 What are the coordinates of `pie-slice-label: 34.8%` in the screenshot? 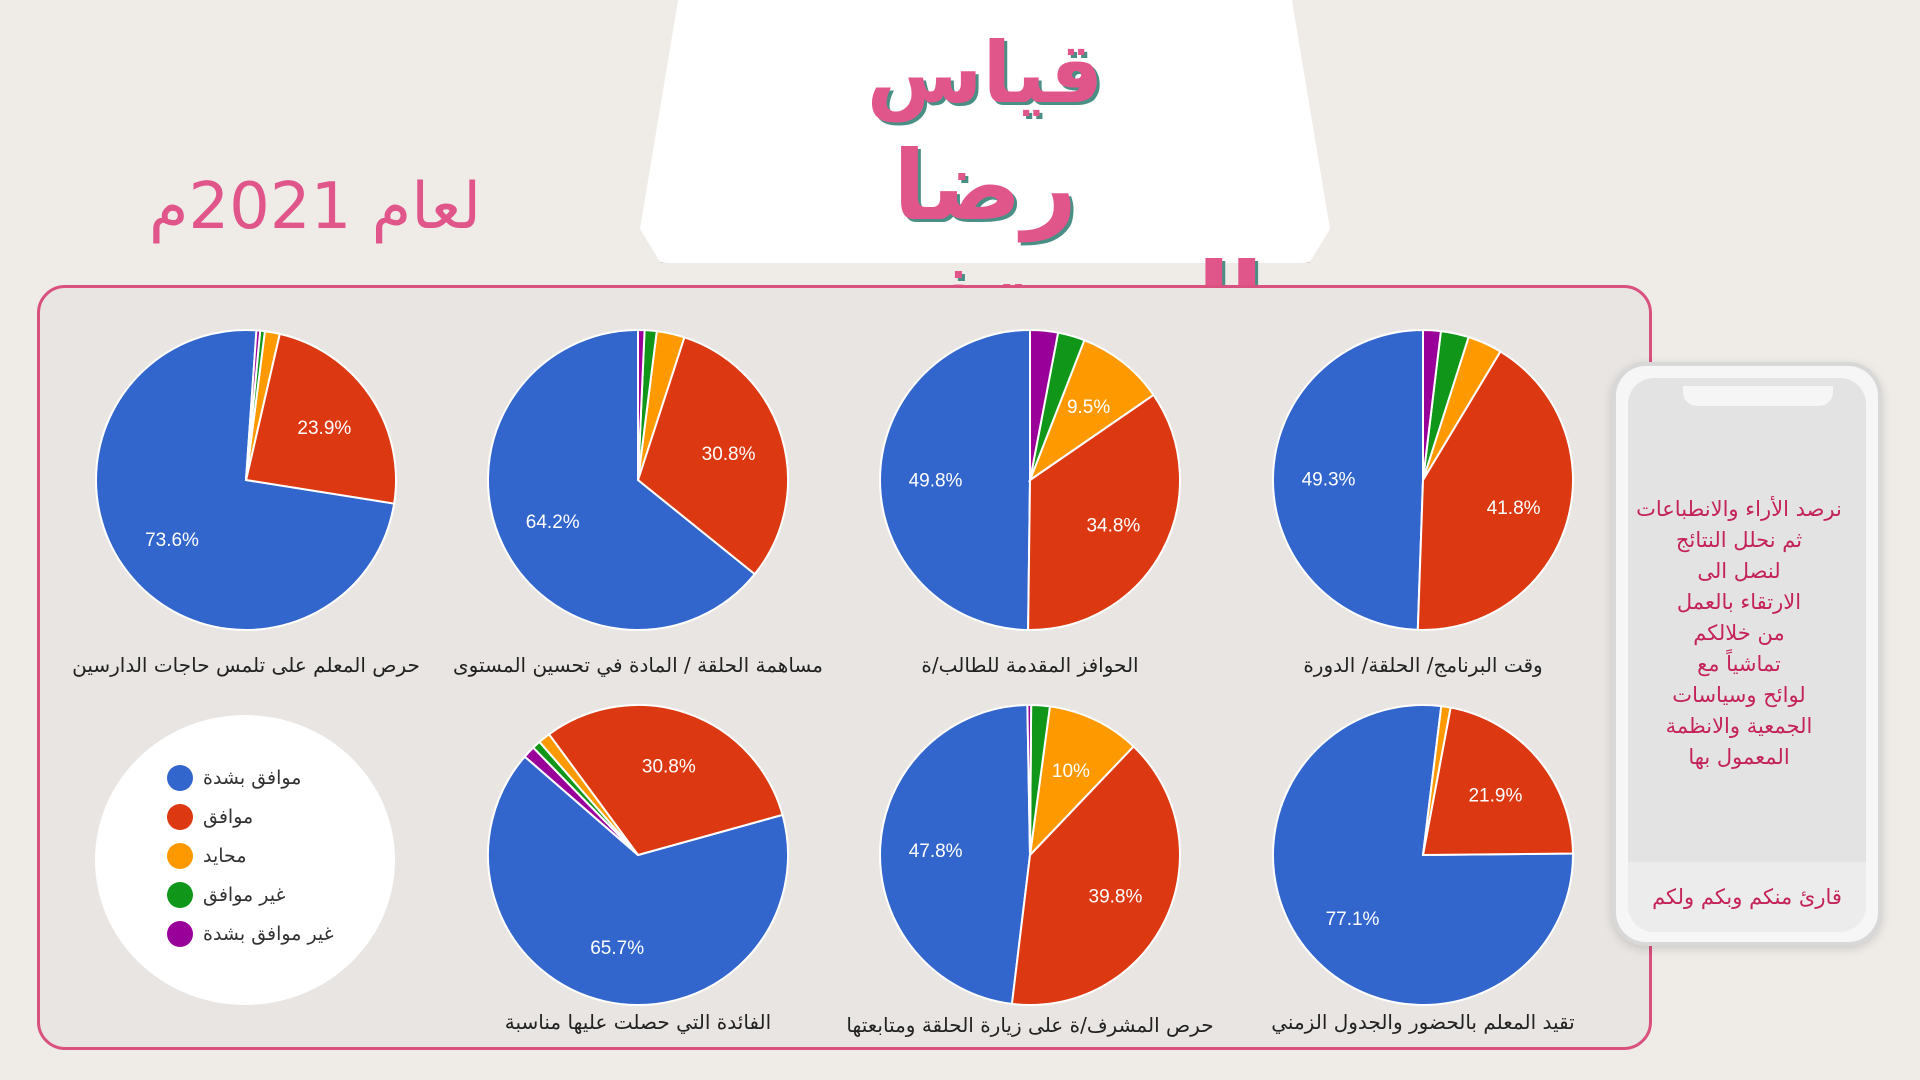 It's located at (1113, 525).